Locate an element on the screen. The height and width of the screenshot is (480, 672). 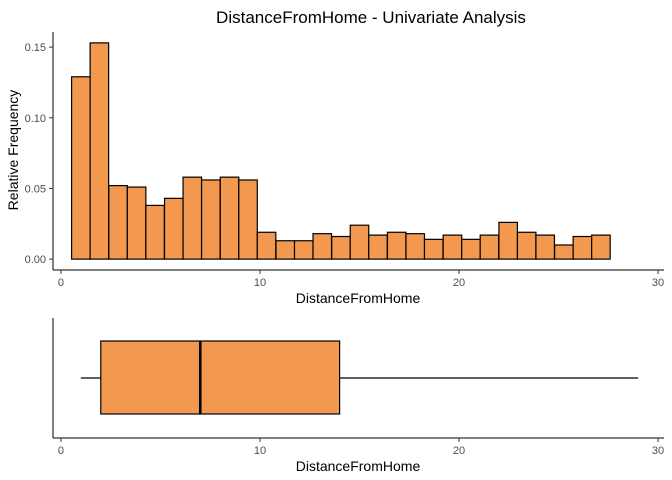
chart-title: DistanceFromHome - Univariate Analysis is located at coordinates (371, 17).